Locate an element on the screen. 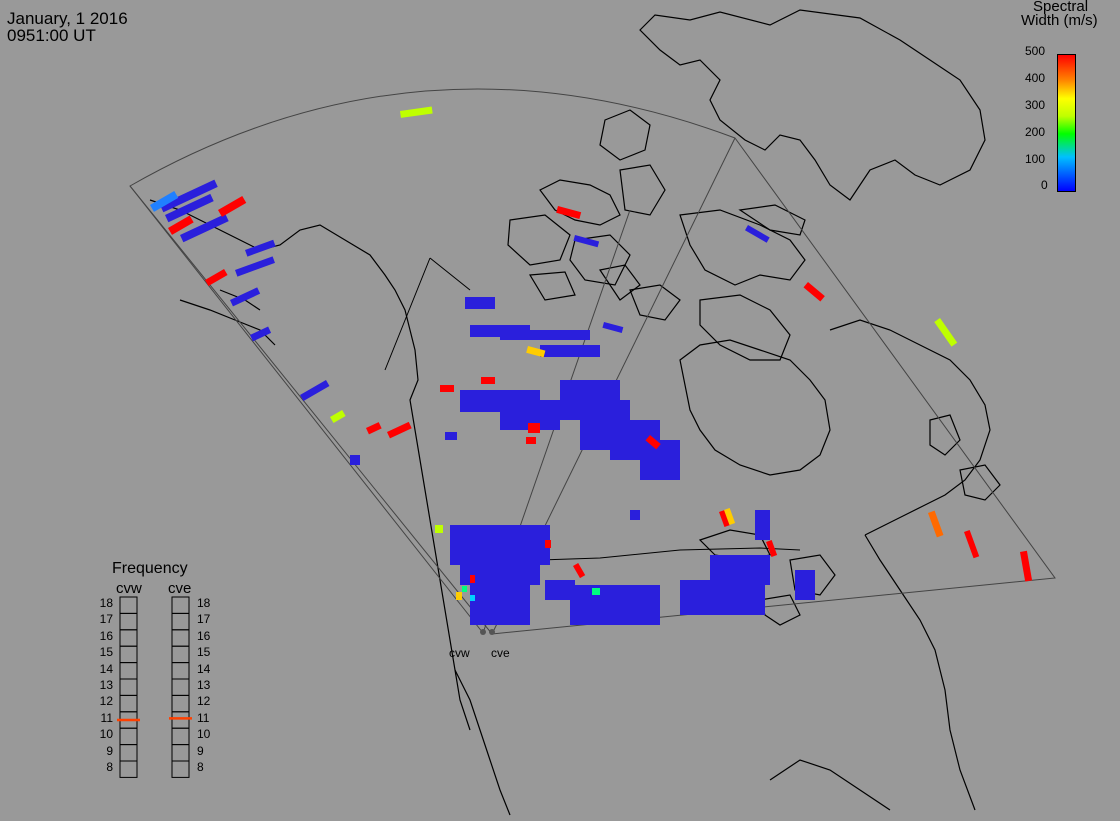 This screenshot has height=821, width=1120. frequency-radar-label: cve is located at coordinates (180, 588).